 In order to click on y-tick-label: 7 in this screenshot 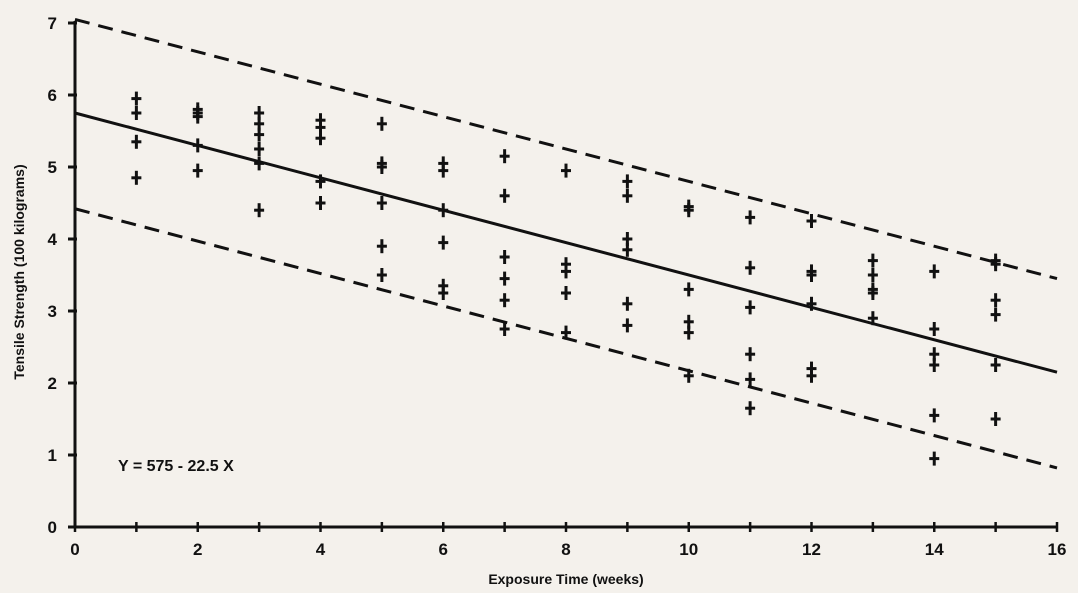, I will do `click(52, 23)`.